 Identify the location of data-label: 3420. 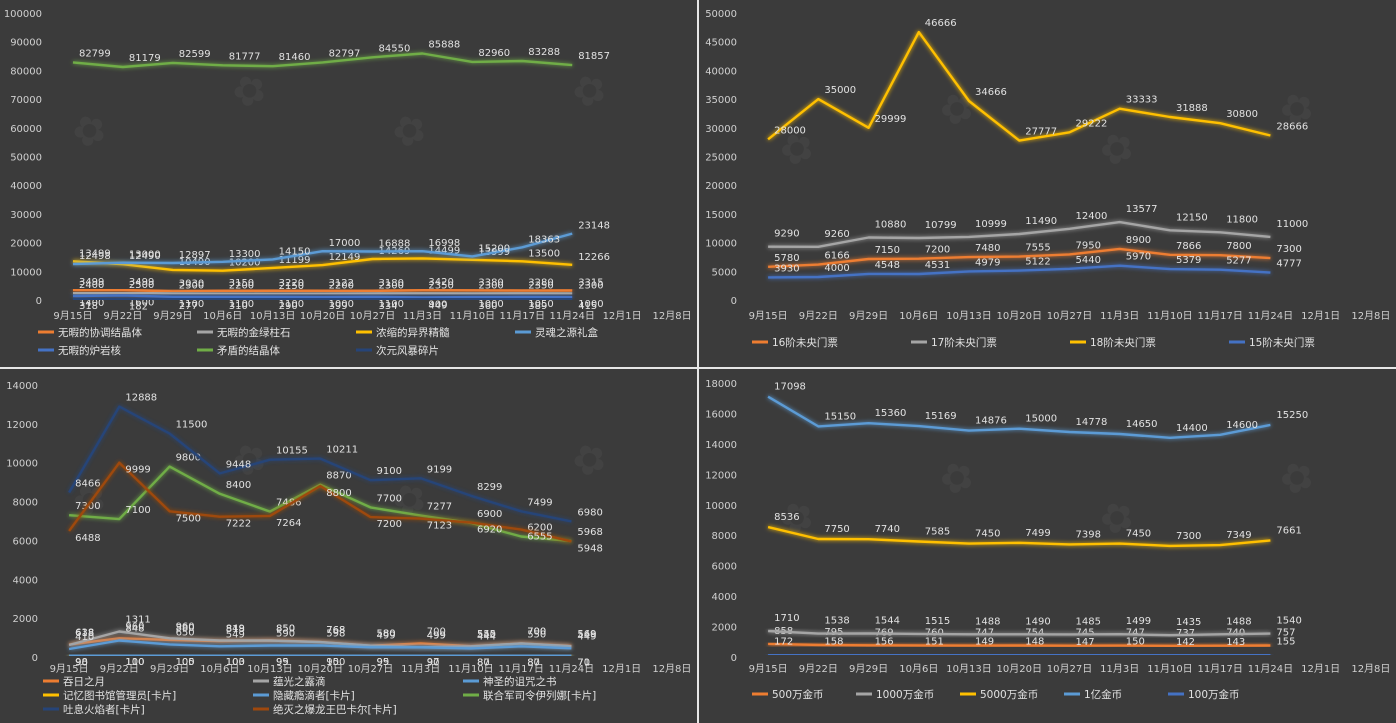
(440, 282).